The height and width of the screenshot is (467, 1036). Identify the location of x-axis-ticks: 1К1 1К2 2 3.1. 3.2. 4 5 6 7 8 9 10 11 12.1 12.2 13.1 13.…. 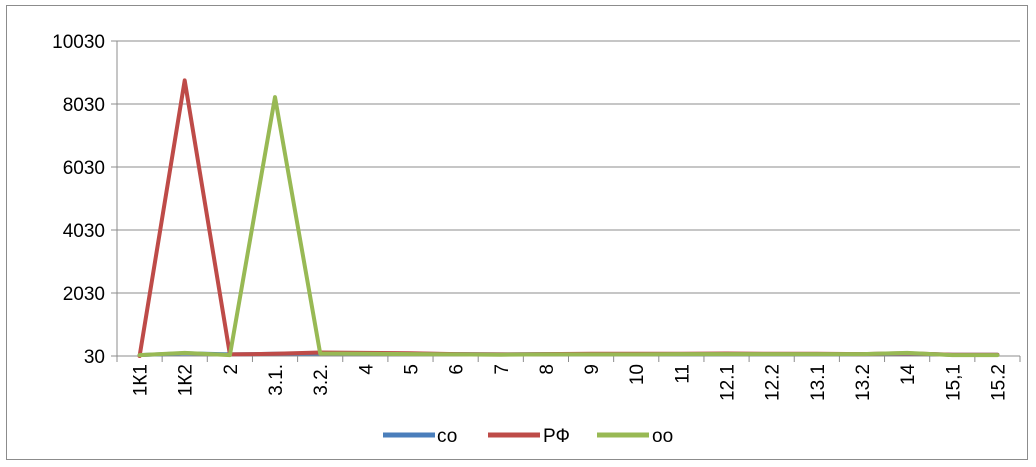
(568, 378).